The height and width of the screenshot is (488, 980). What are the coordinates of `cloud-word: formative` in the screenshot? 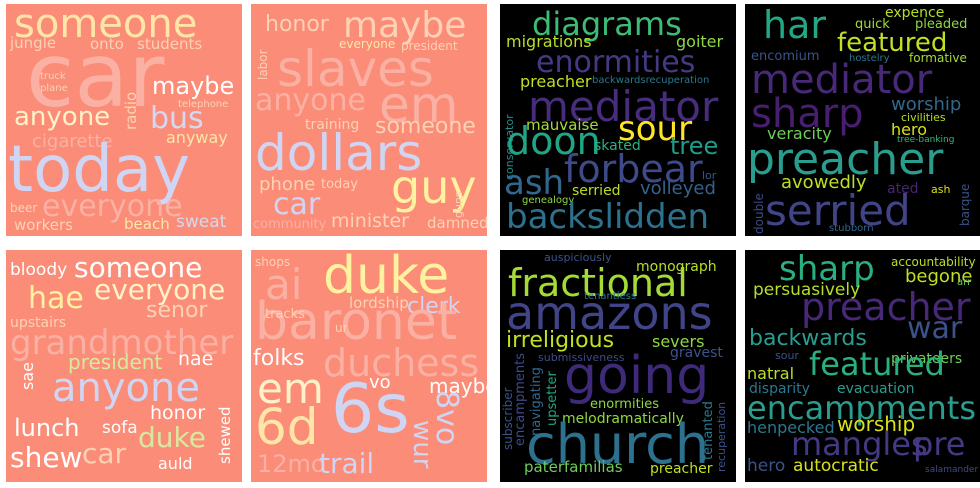 It's located at (938, 58).